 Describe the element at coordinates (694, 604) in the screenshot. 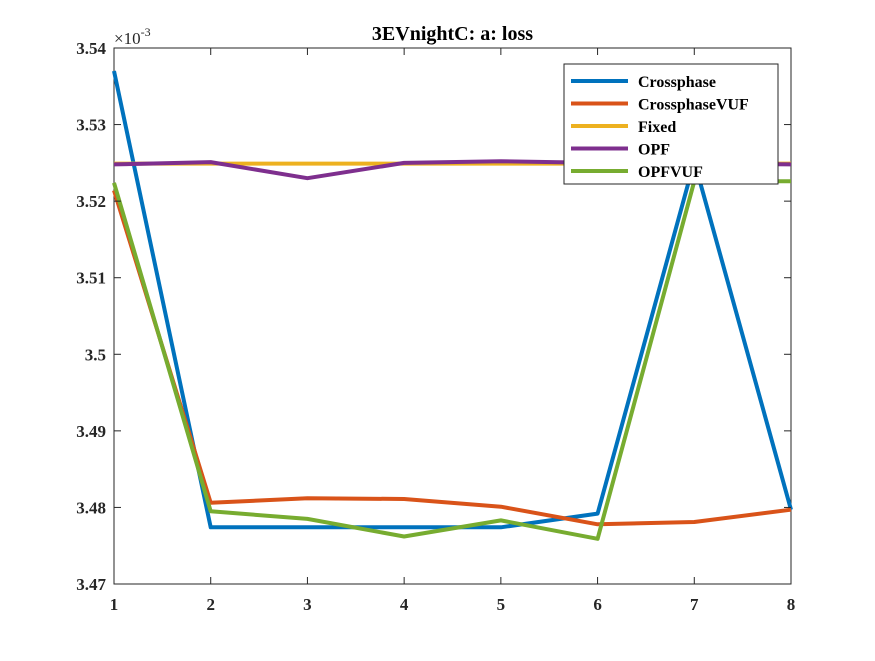

I see `x-tick-label: 7` at that location.